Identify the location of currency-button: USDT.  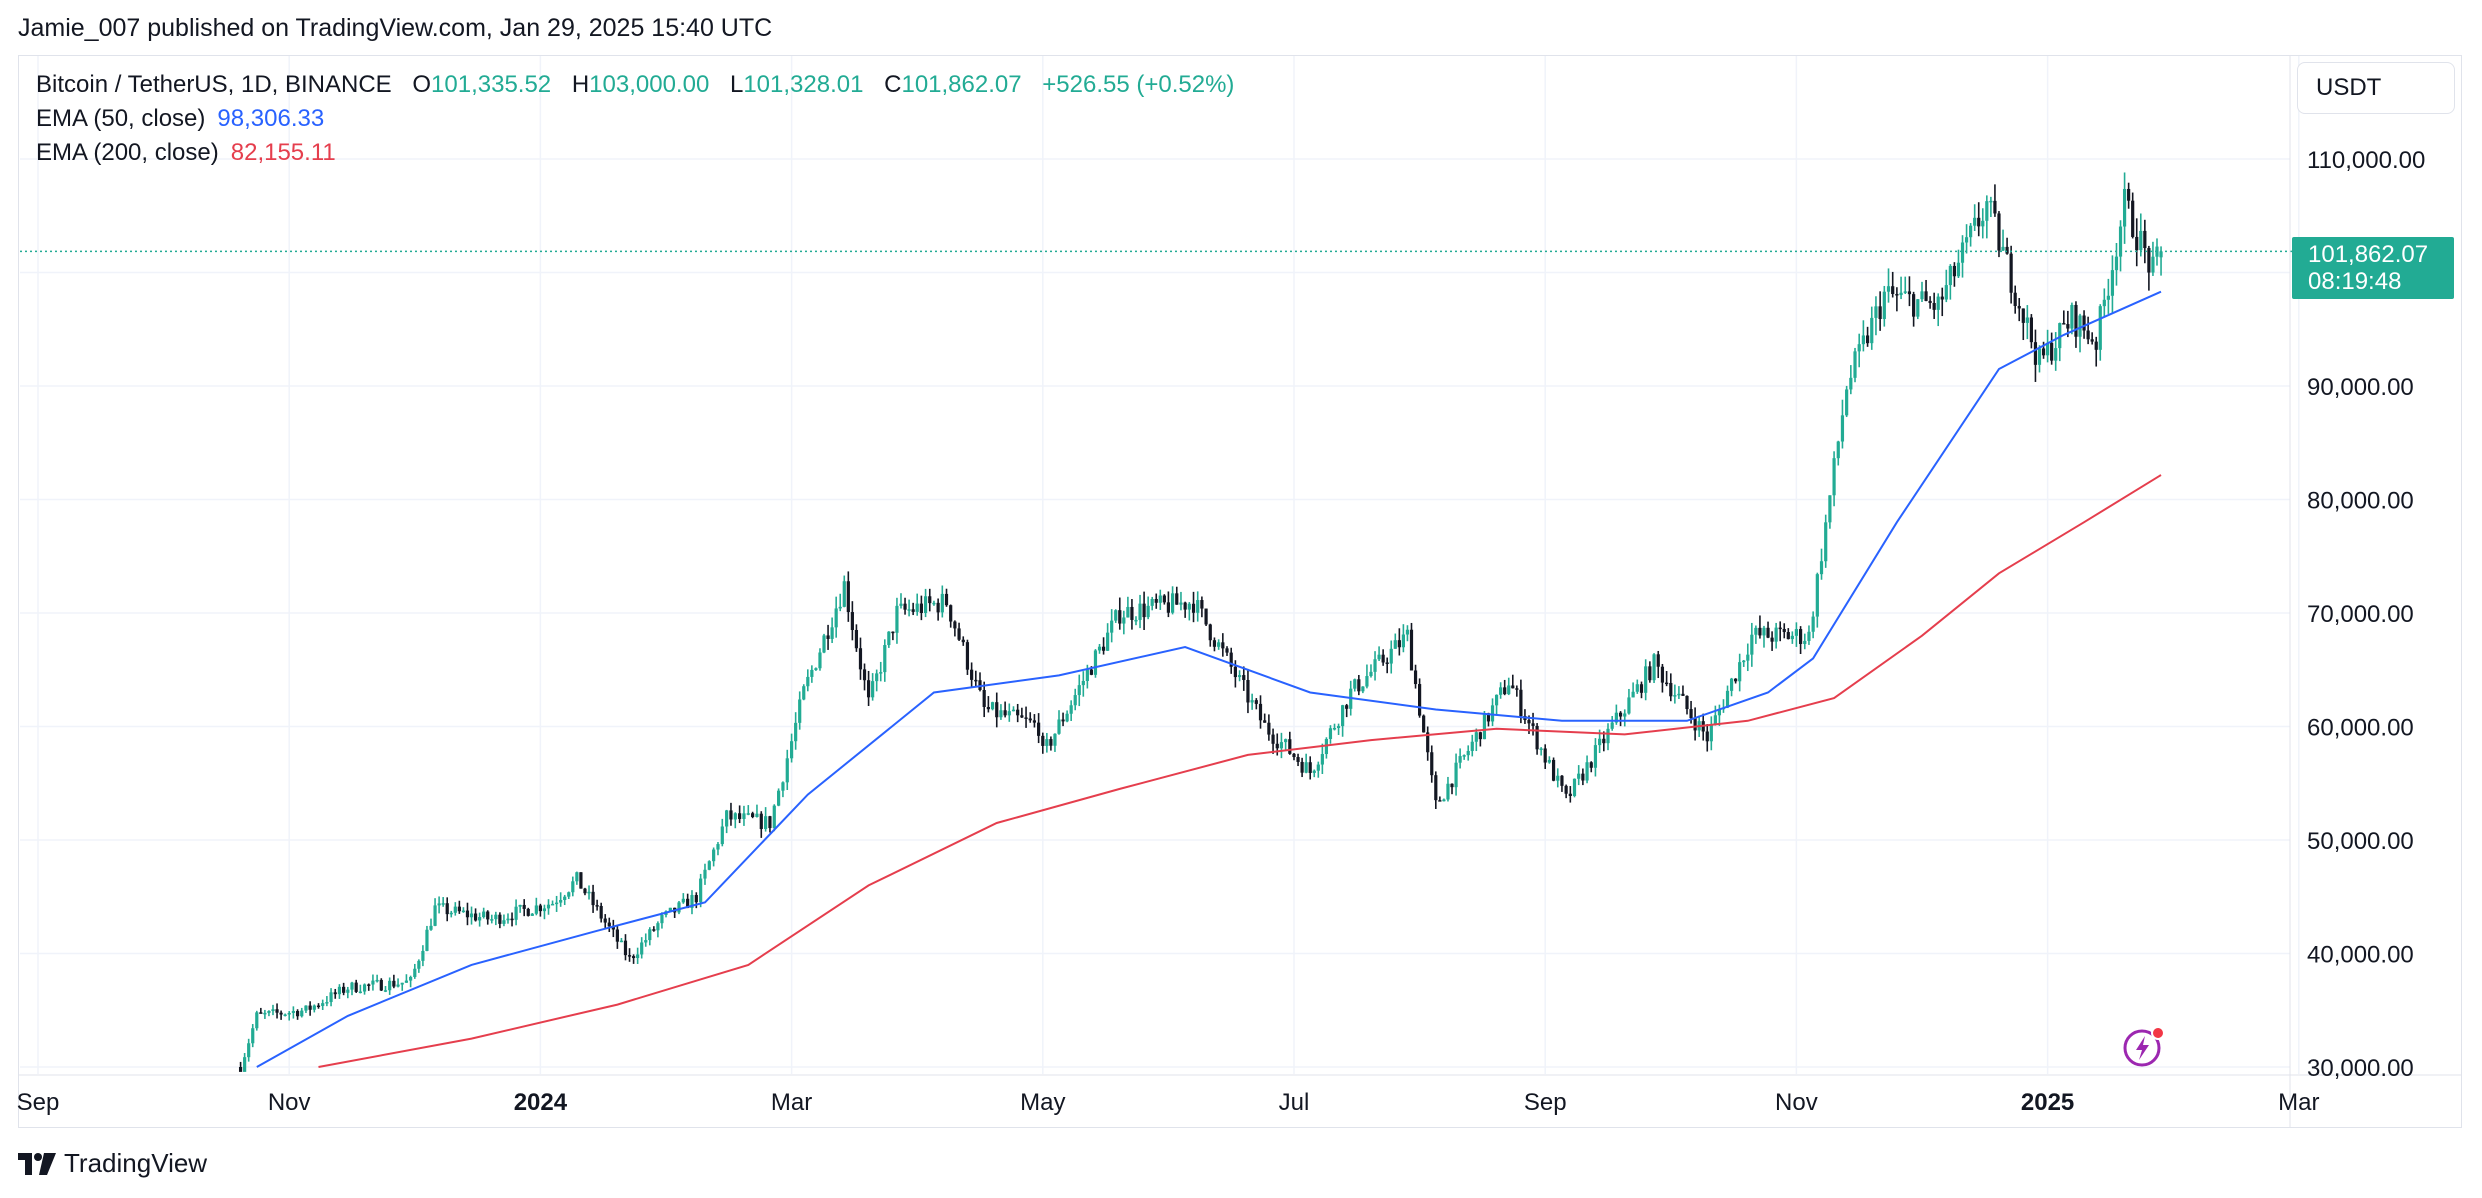
(2376, 88).